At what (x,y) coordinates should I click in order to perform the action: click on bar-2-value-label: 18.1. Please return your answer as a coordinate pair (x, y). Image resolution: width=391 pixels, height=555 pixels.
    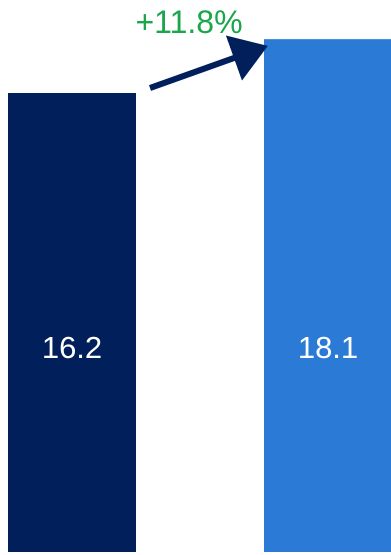
    Looking at the image, I should click on (328, 347).